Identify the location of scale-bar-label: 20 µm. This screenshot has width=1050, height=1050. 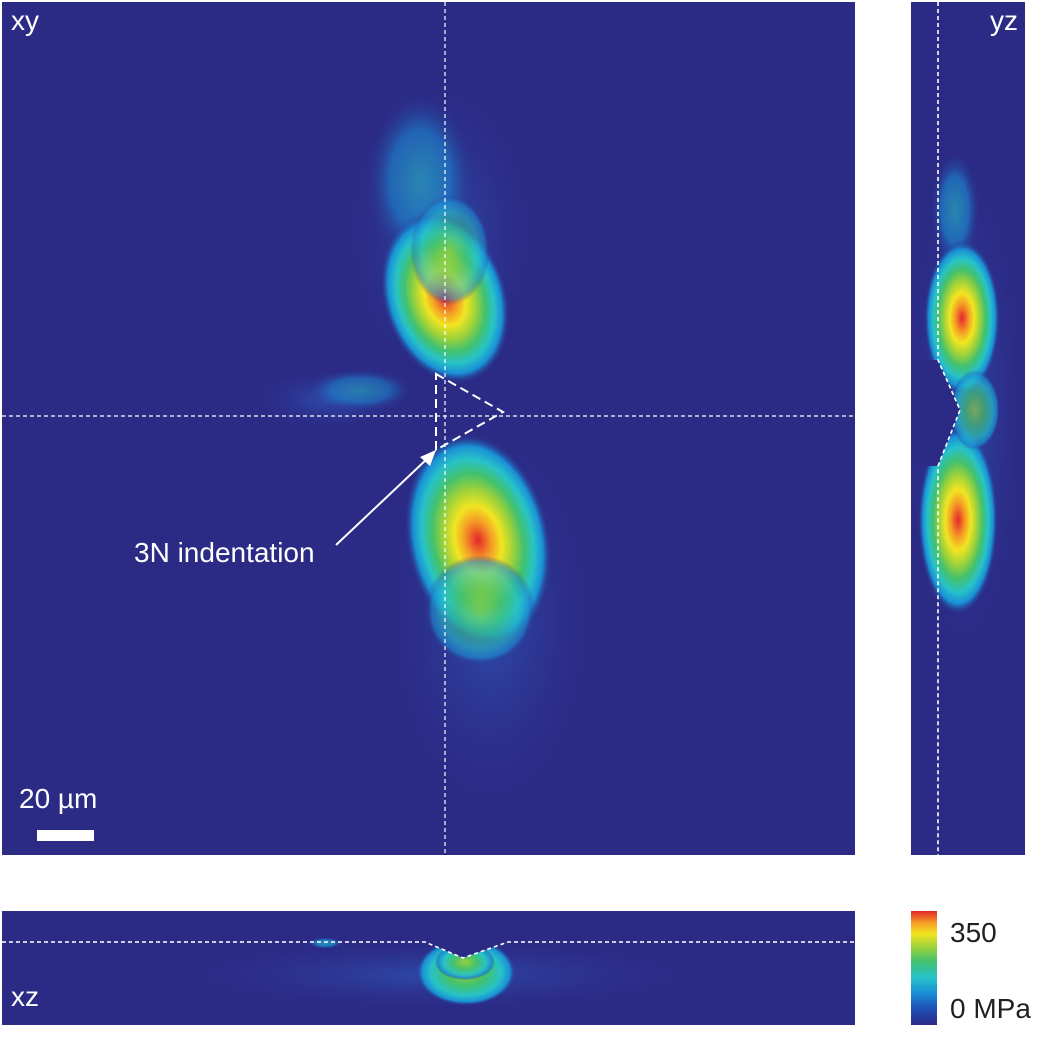
(58, 798).